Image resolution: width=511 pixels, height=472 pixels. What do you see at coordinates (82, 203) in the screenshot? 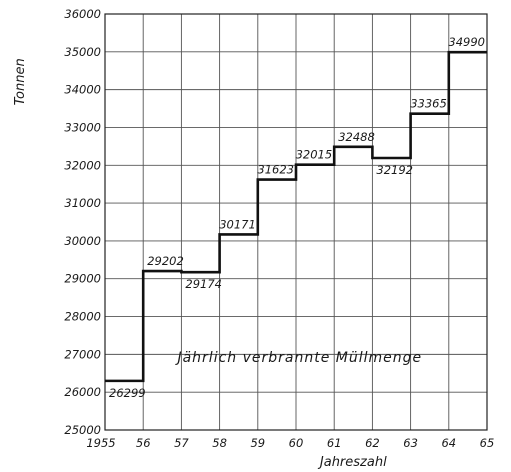
I see `y-tick-label-6: 31000` at bounding box center [82, 203].